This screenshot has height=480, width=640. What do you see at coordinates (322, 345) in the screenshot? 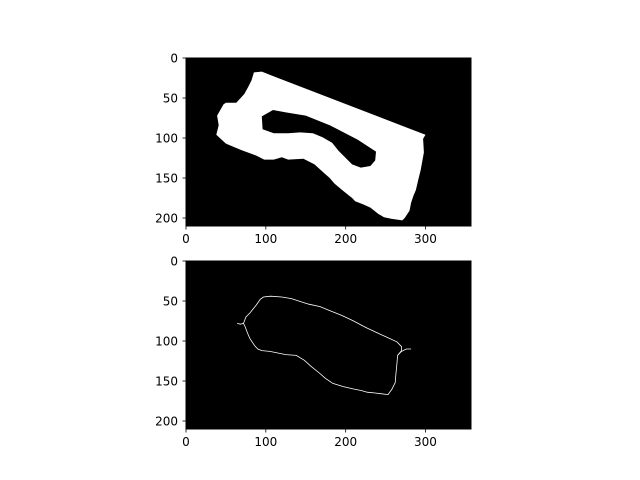
I see `contour-line` at bounding box center [322, 345].